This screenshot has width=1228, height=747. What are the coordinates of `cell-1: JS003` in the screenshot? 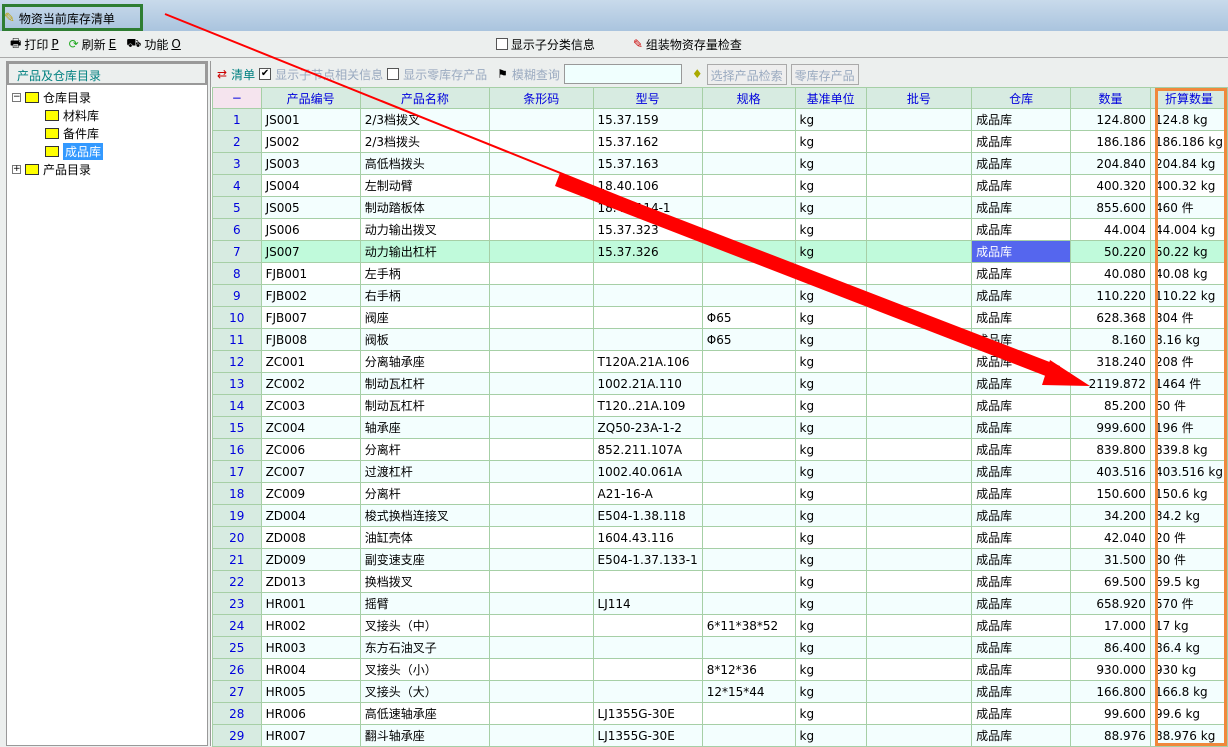 It's located at (310, 163).